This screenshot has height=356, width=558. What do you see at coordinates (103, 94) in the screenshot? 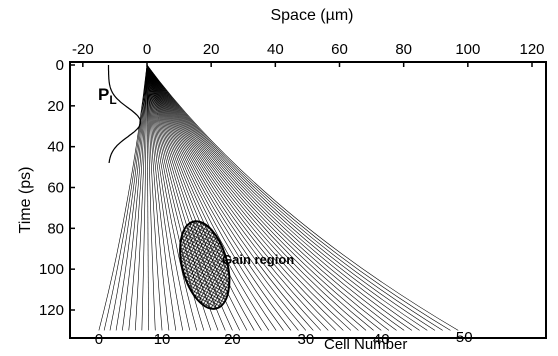
I see `pulse-label-main: P` at bounding box center [103, 94].